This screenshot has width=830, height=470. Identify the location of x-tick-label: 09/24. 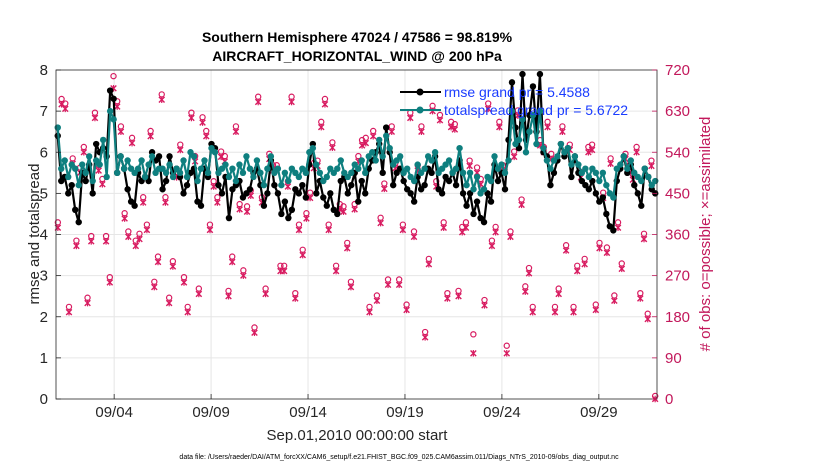
(502, 412).